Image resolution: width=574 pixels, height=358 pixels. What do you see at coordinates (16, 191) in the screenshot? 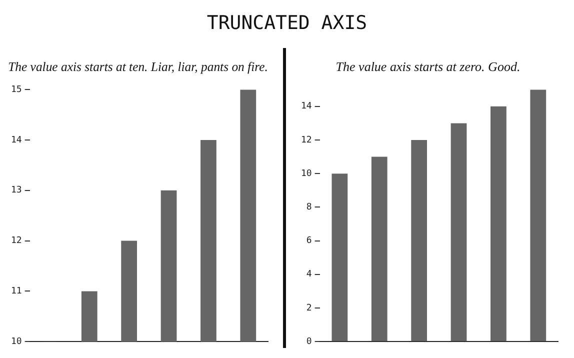
I see `y-tick-label: 13` at bounding box center [16, 191].